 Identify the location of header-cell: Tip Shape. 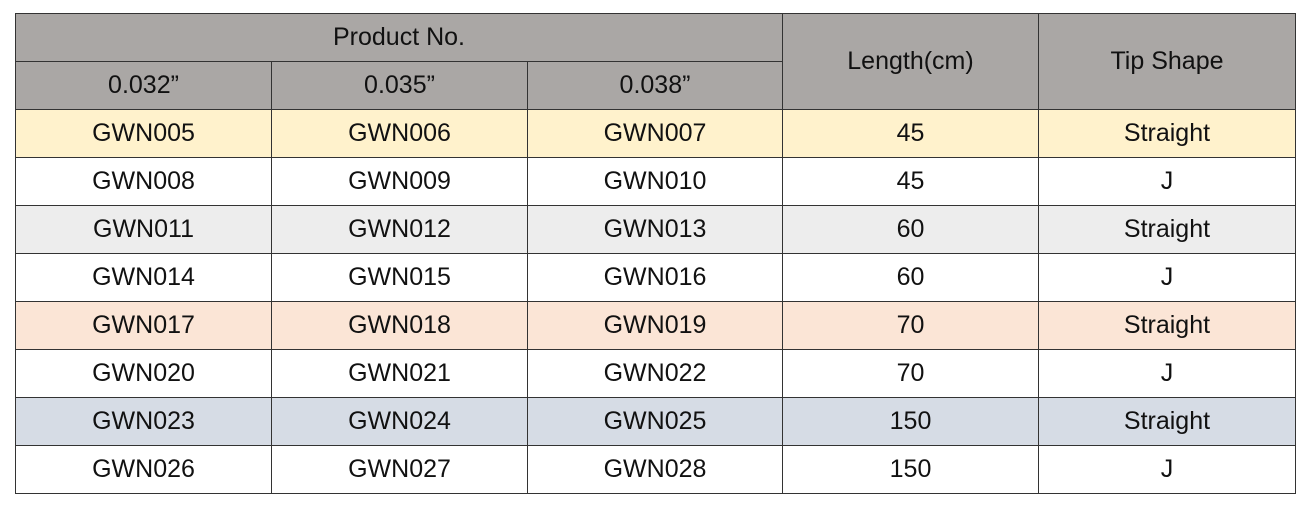
(1167, 61).